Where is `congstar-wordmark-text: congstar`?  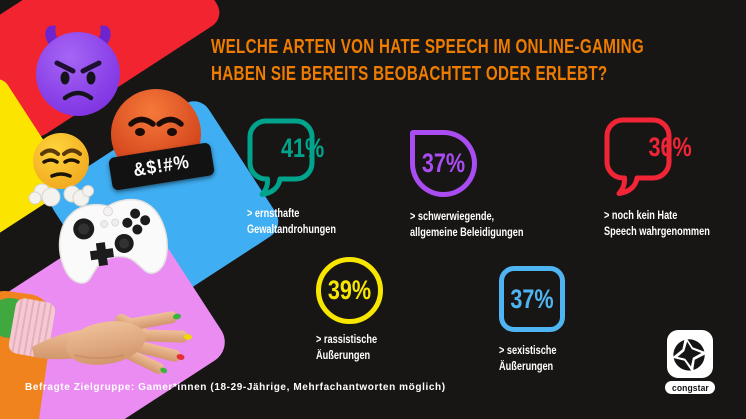 congstar-wordmark-text: congstar is located at coordinates (690, 387).